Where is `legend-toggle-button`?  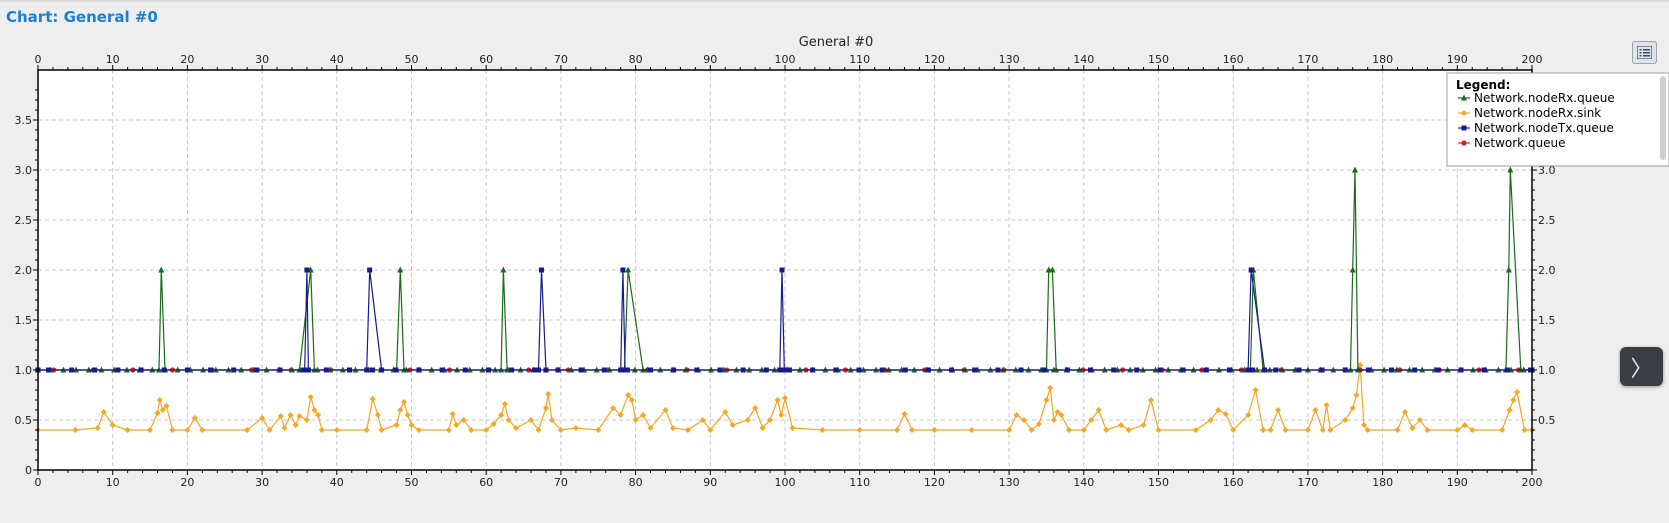 legend-toggle-button is located at coordinates (1644, 52).